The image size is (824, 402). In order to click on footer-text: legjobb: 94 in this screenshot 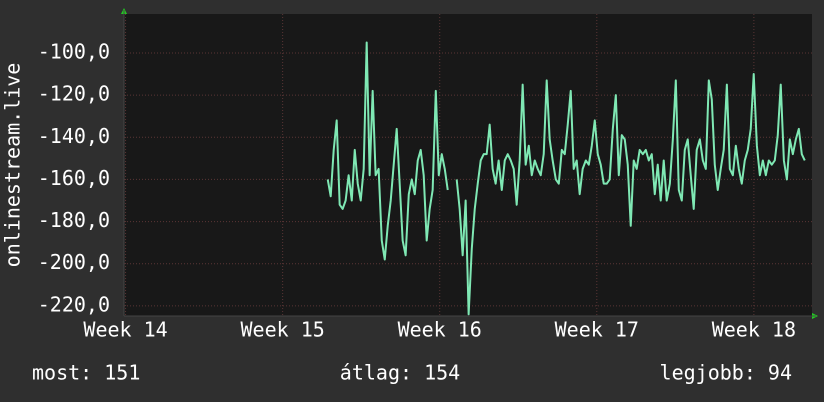, I will do `click(726, 373)`.